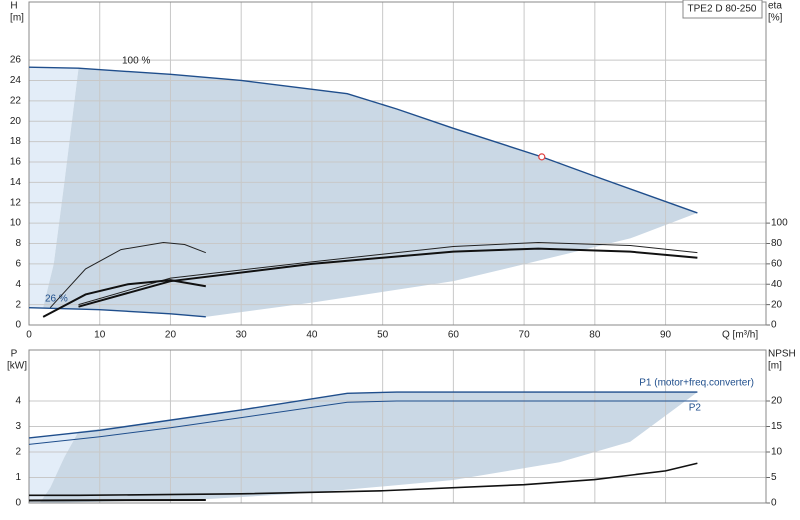 The width and height of the screenshot is (800, 520). I want to click on y-axis-label: H, so click(13, 6).